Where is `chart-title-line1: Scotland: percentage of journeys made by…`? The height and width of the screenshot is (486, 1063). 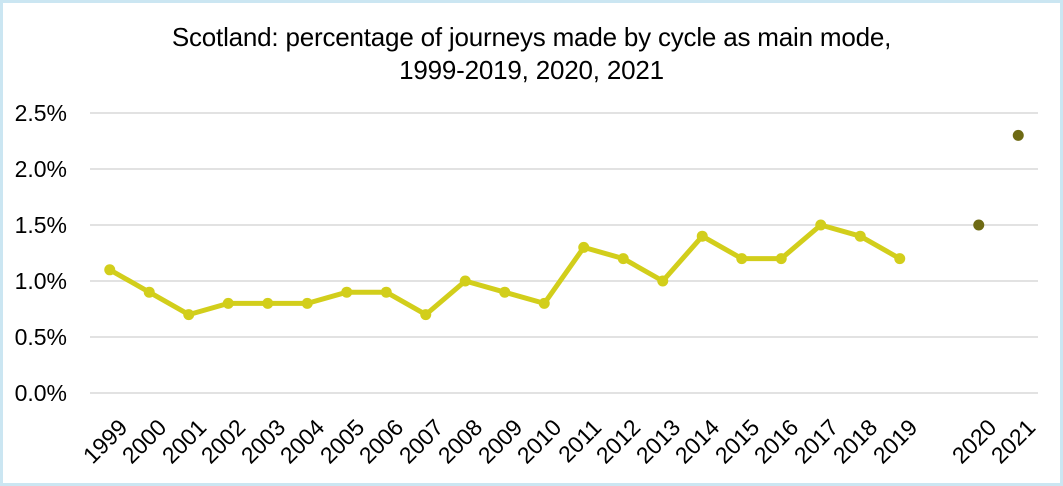
chart-title-line1: Scotland: percentage of journeys made by… is located at coordinates (531, 37).